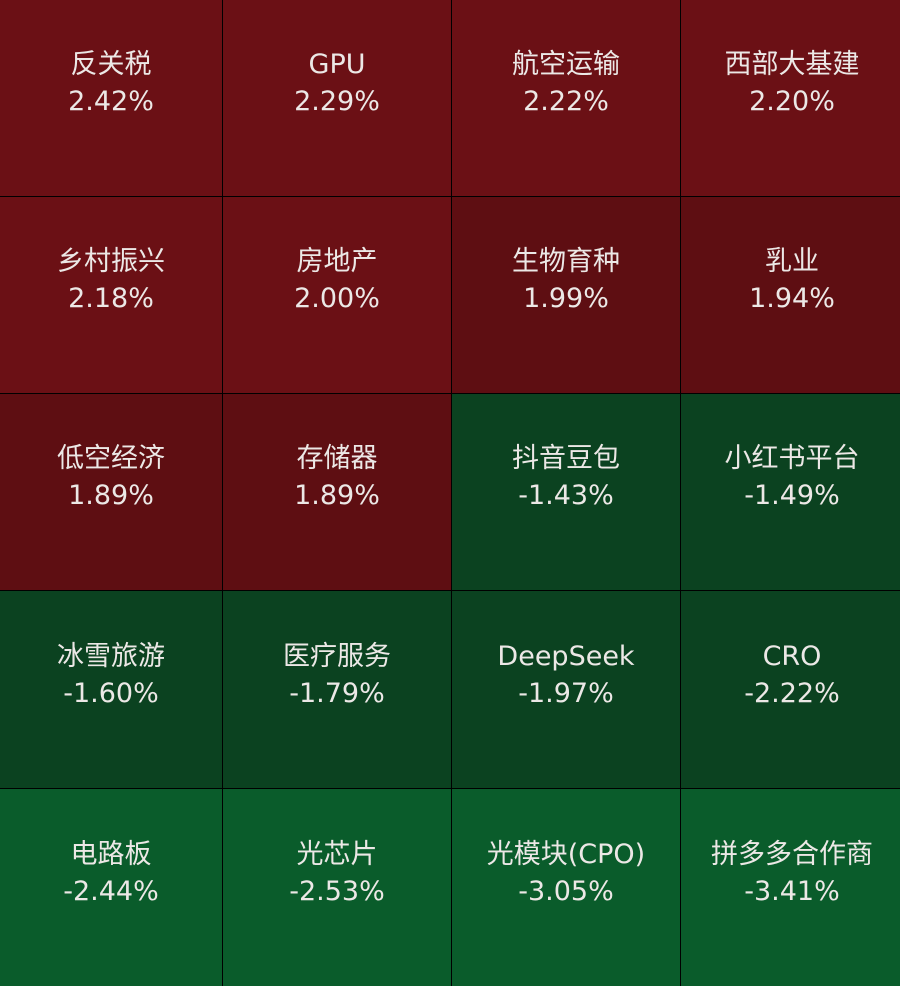  What do you see at coordinates (111, 298) in the screenshot?
I see `sector-change: 2.18%` at bounding box center [111, 298].